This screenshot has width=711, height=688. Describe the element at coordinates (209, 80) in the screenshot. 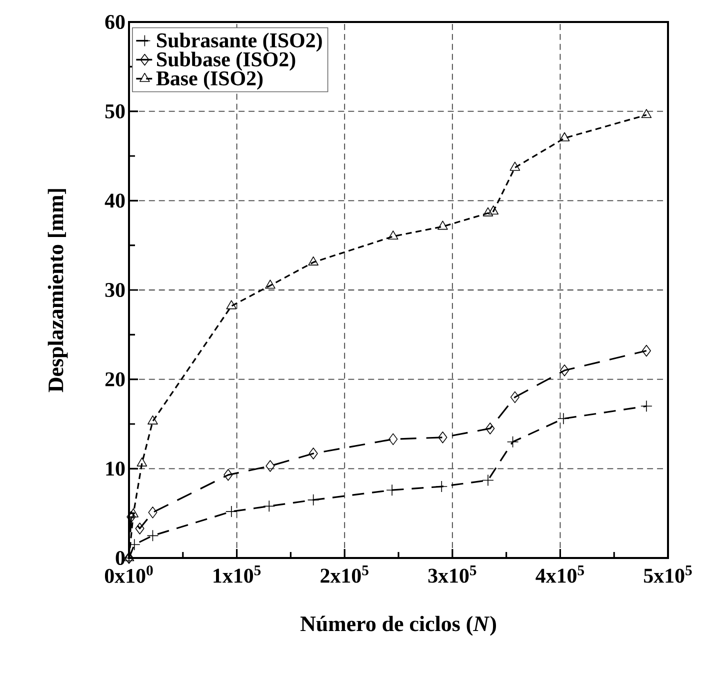

I see `legend-label: Base (ISO2)` at that location.